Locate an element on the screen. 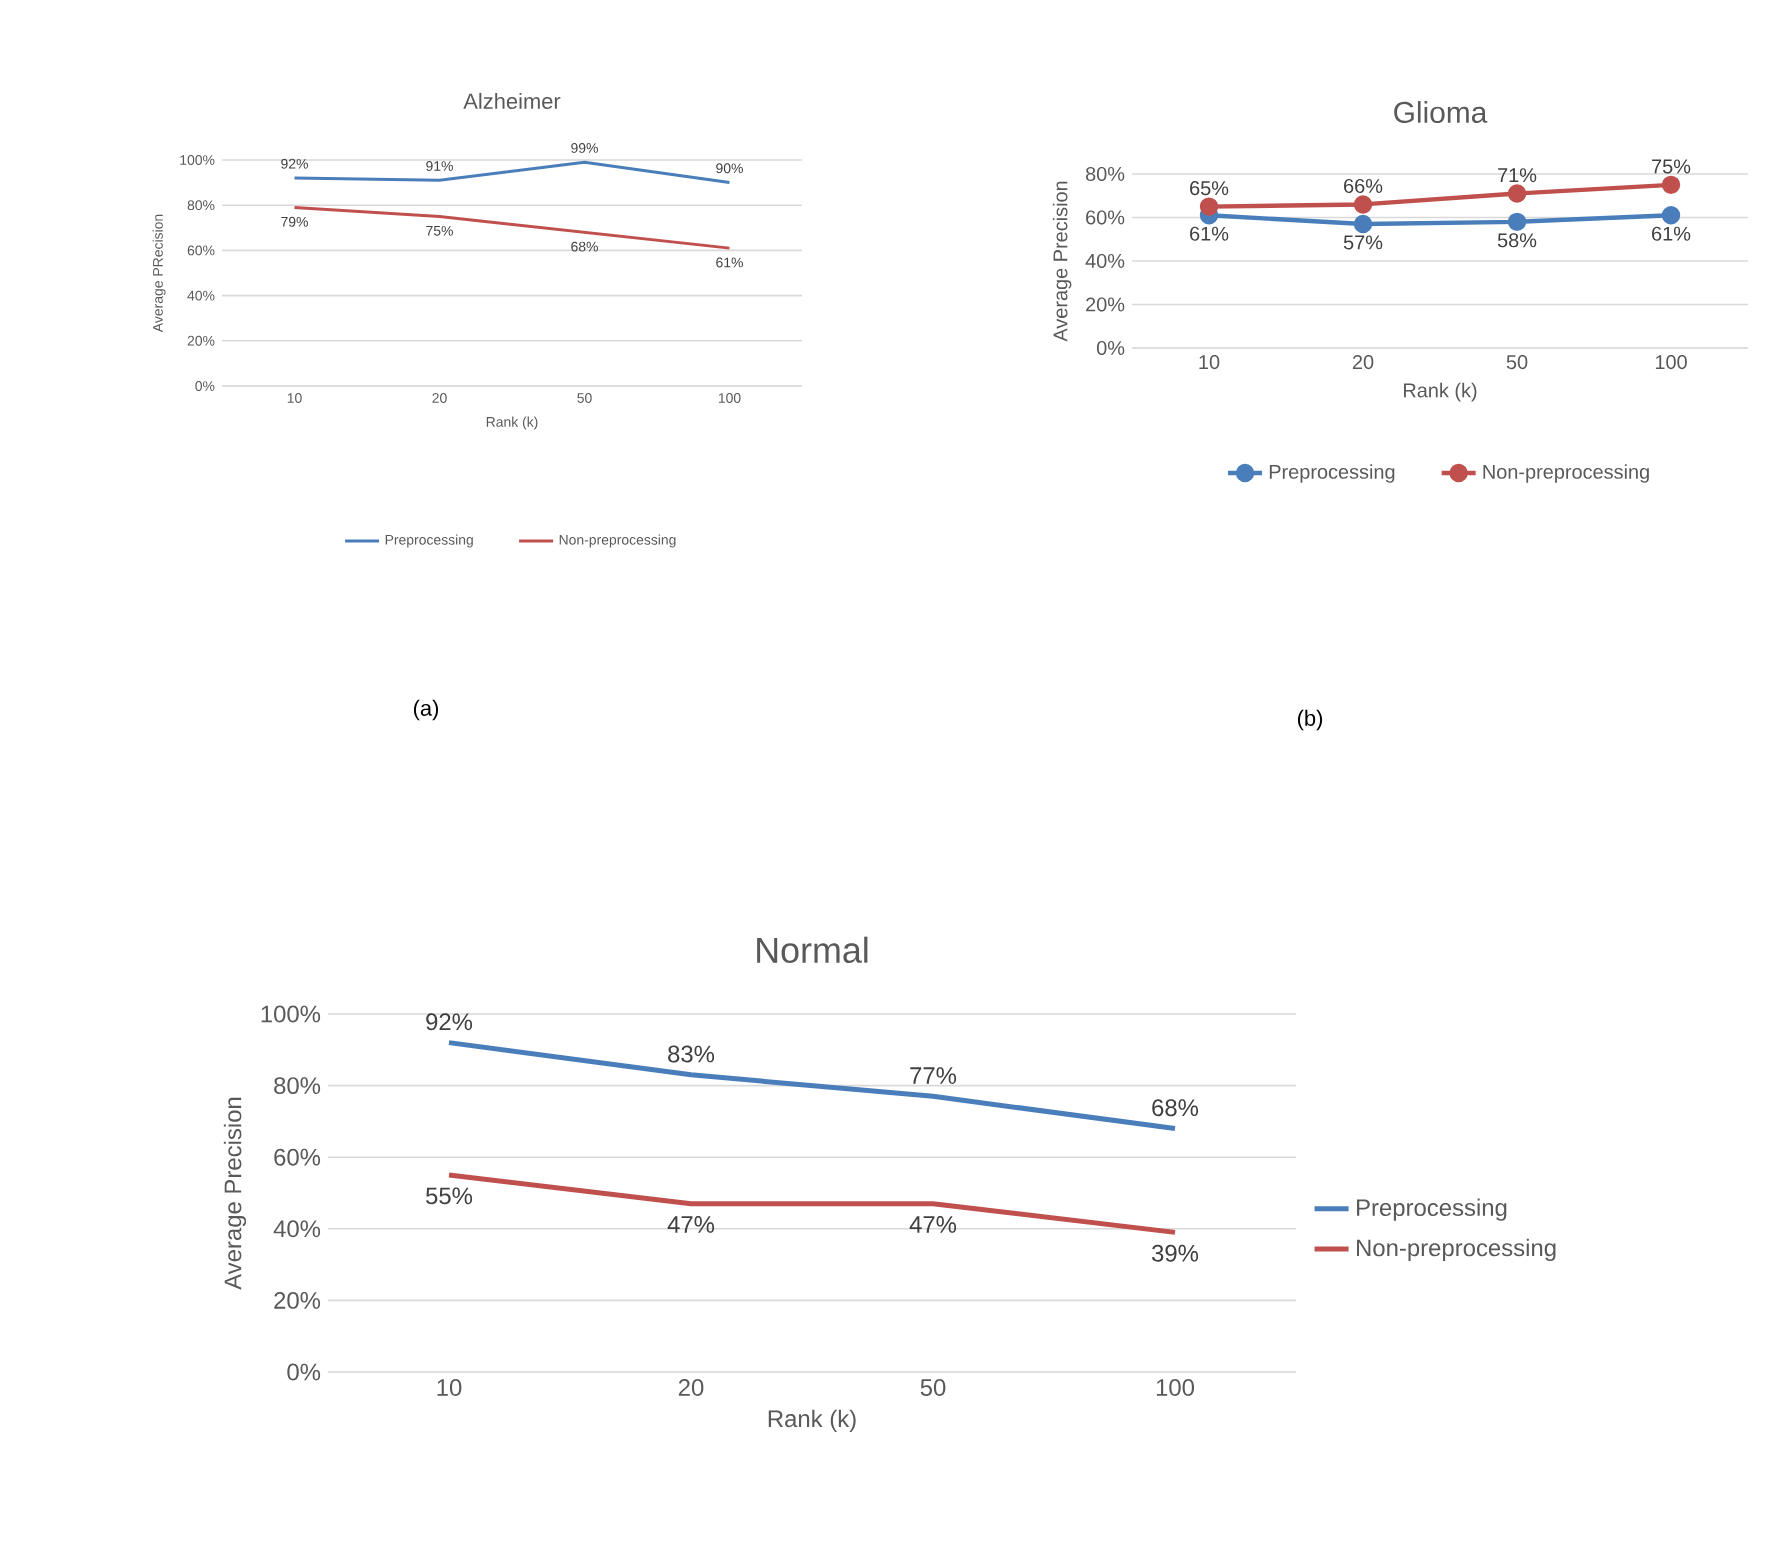  data-label: 75% is located at coordinates (1671, 166).